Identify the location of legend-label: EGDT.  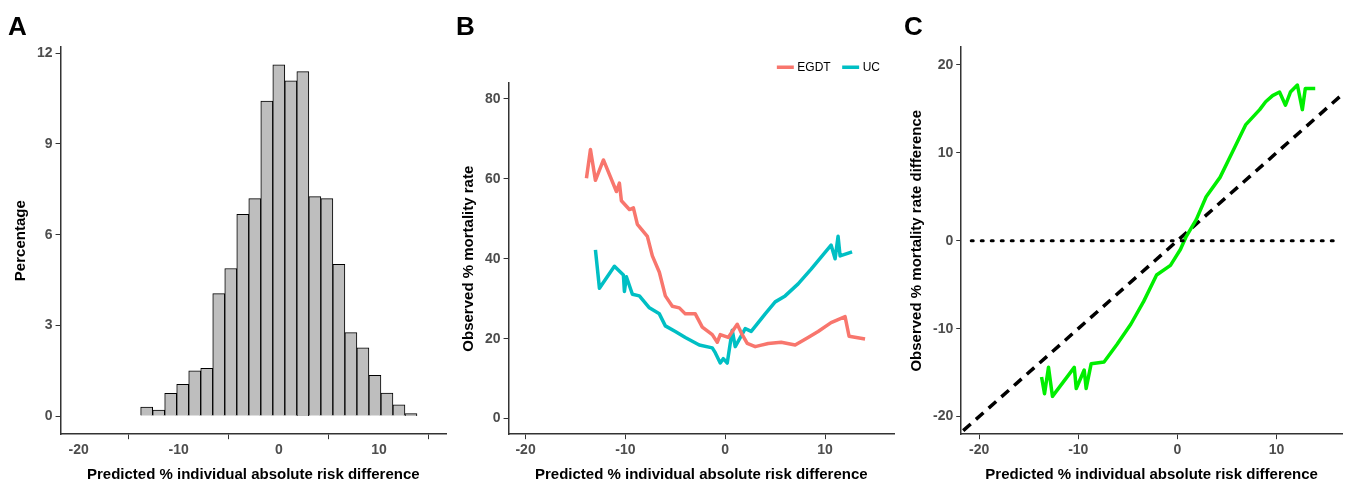
(814, 66).